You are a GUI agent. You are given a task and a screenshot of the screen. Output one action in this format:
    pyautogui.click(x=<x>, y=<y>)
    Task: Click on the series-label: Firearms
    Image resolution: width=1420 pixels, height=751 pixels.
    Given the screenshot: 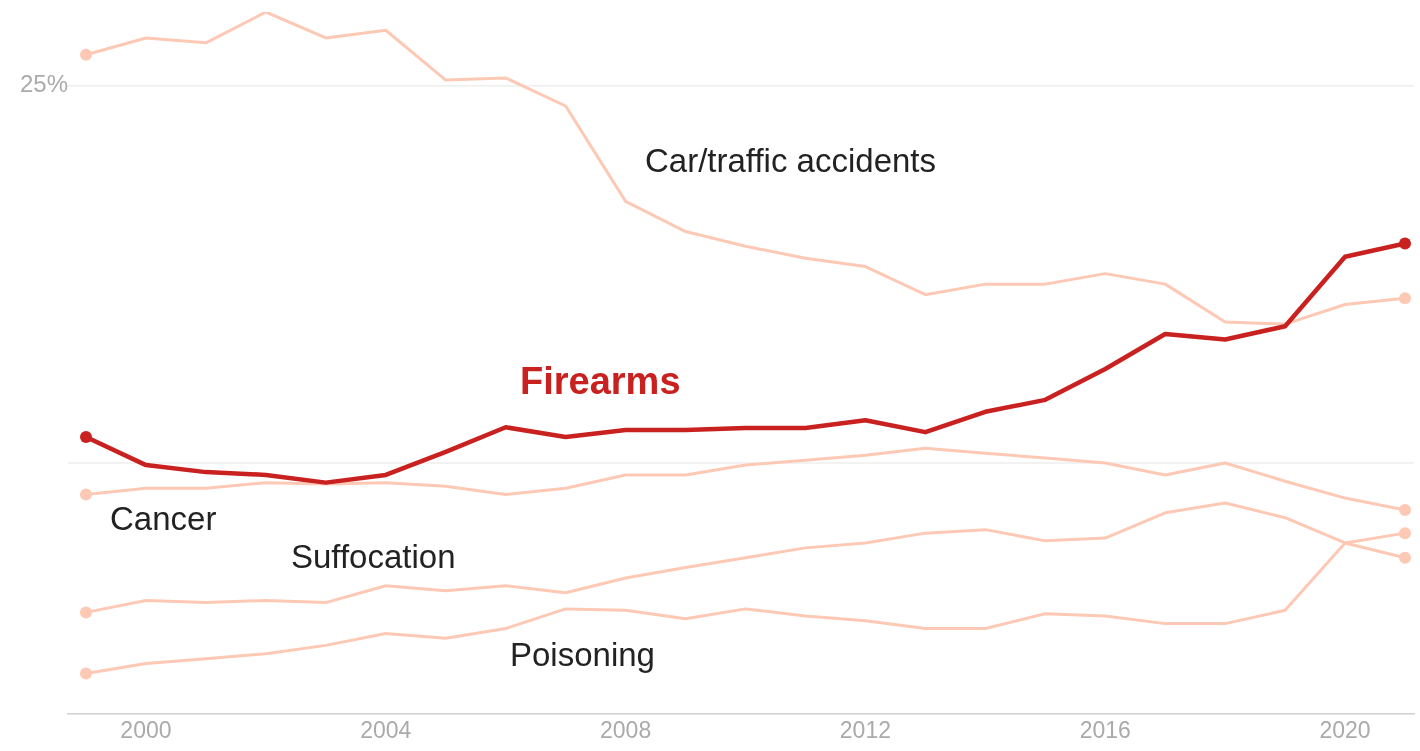 What is the action you would take?
    pyautogui.click(x=600, y=381)
    